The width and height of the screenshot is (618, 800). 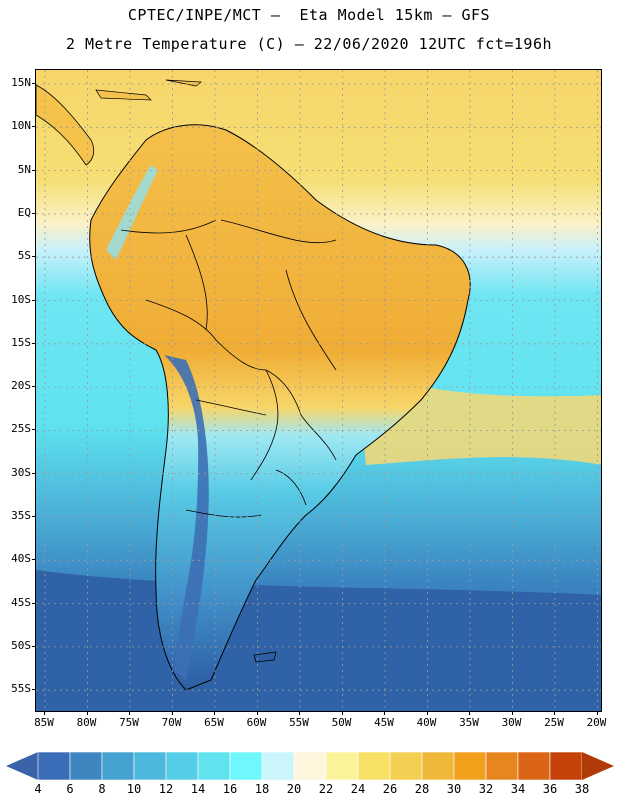 I want to click on lat-tick-label: 50S, so click(x=21, y=645).